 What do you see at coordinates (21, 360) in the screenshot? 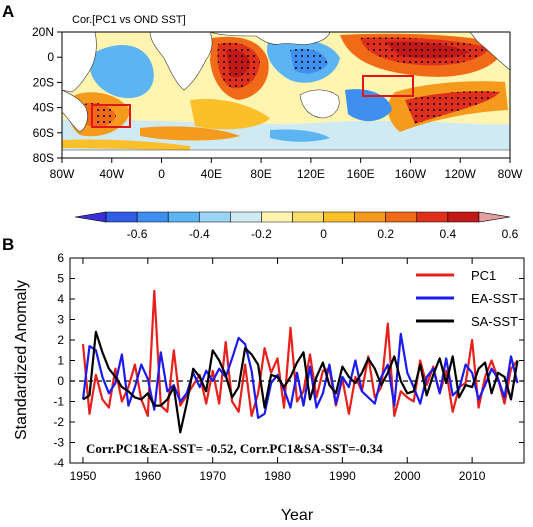
I see `y-axis-label: Standardized Anomaly` at bounding box center [21, 360].